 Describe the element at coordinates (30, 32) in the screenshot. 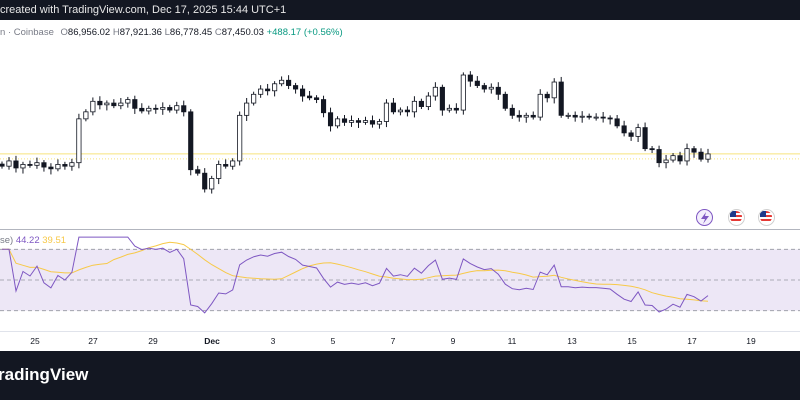

I see `exchange-label: · Coinbase` at that location.